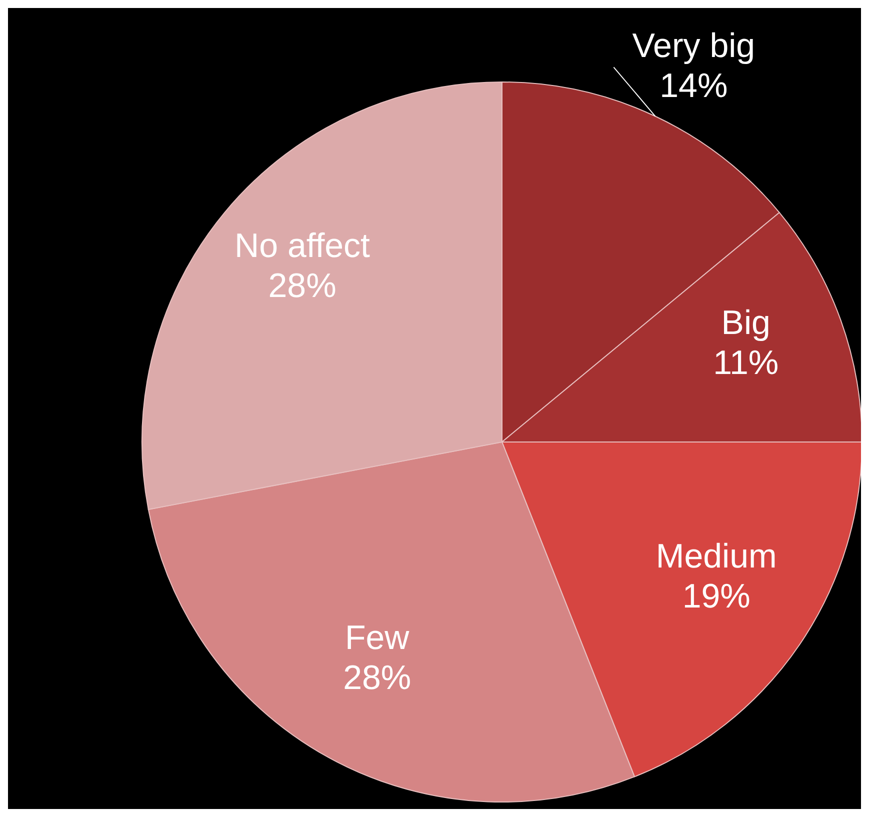  What do you see at coordinates (377, 638) in the screenshot?
I see `slice-label: Few` at bounding box center [377, 638].